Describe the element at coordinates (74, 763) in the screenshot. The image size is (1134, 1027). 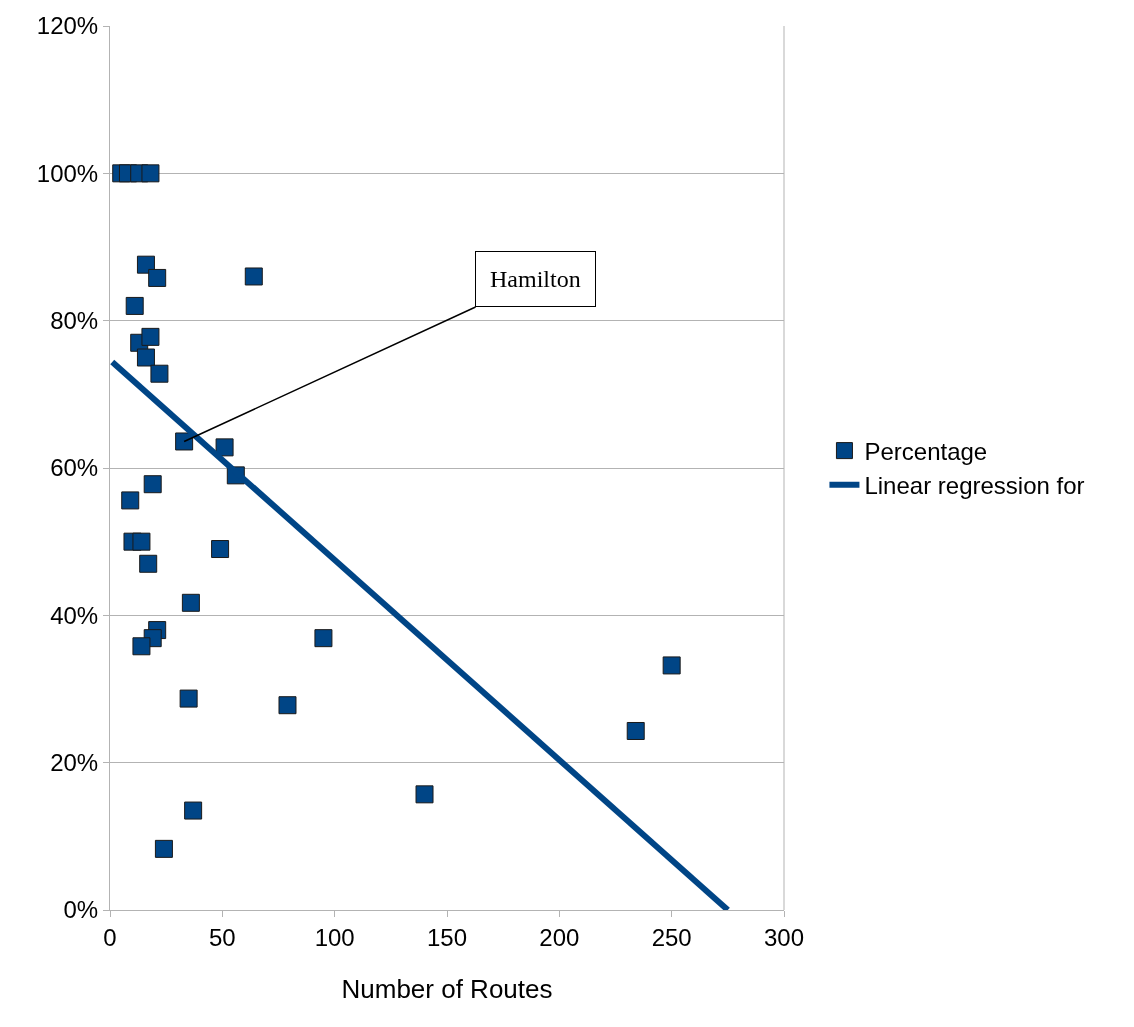
I see `y-tick-label: 20%` at that location.